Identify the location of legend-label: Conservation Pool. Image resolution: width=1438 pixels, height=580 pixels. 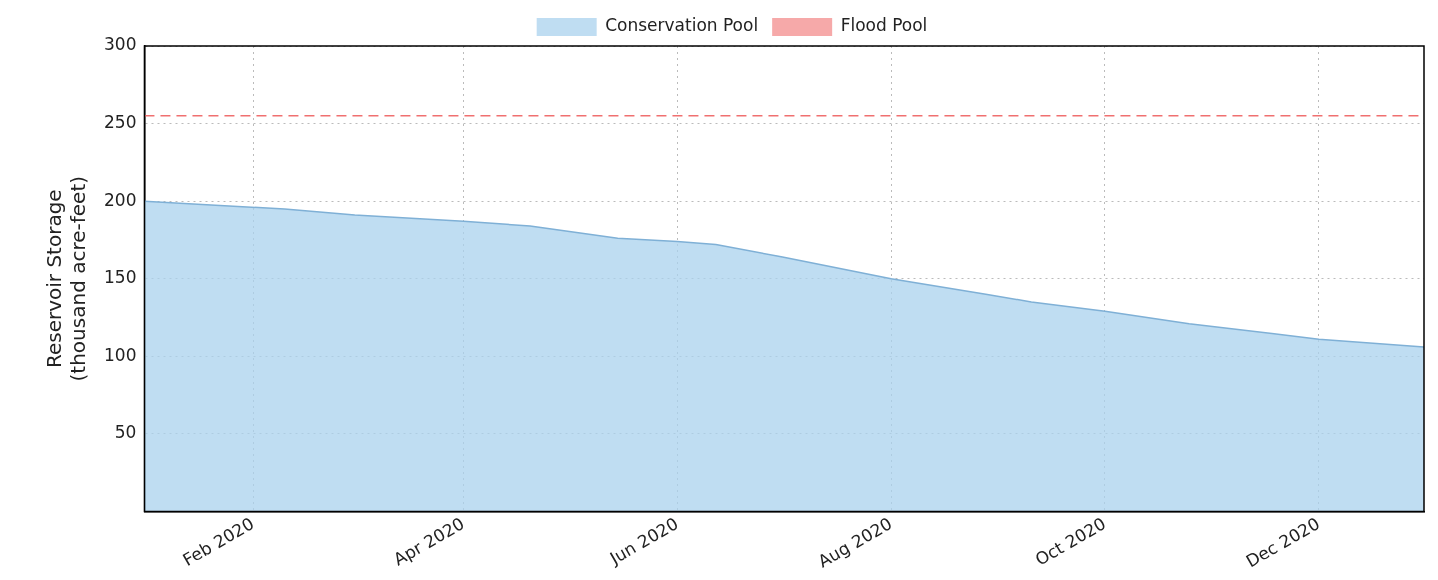
(682, 25).